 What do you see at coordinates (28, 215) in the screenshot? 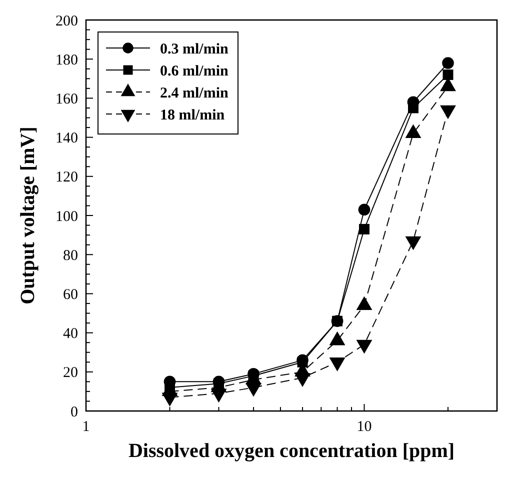
I see `y-axis-title: Output voltage [mV]` at bounding box center [28, 215].